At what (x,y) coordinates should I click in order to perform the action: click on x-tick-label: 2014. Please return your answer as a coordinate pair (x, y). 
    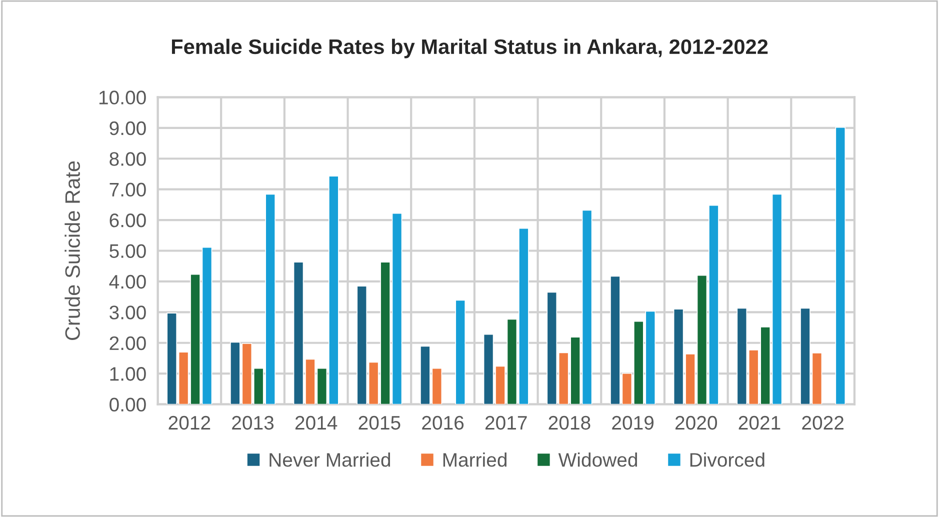
    Looking at the image, I should click on (316, 423).